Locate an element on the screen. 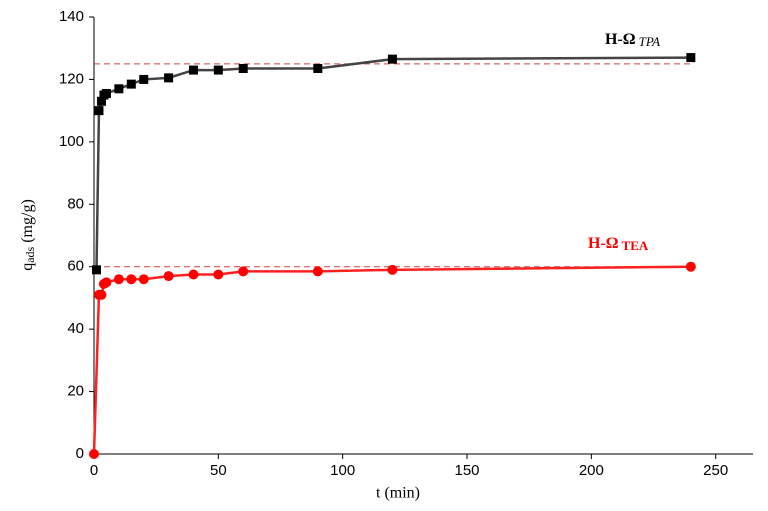 The width and height of the screenshot is (768, 511). y-tick-label: 40 is located at coordinates (75, 328).